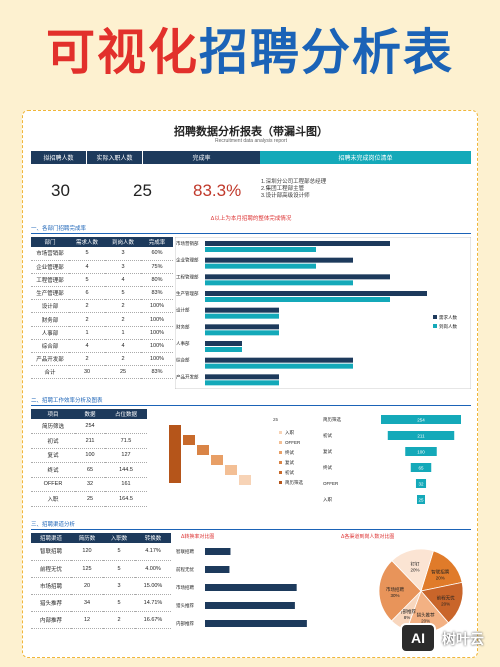 This screenshot has height=667, width=500. I want to click on legend-label: 复试, so click(289, 462).